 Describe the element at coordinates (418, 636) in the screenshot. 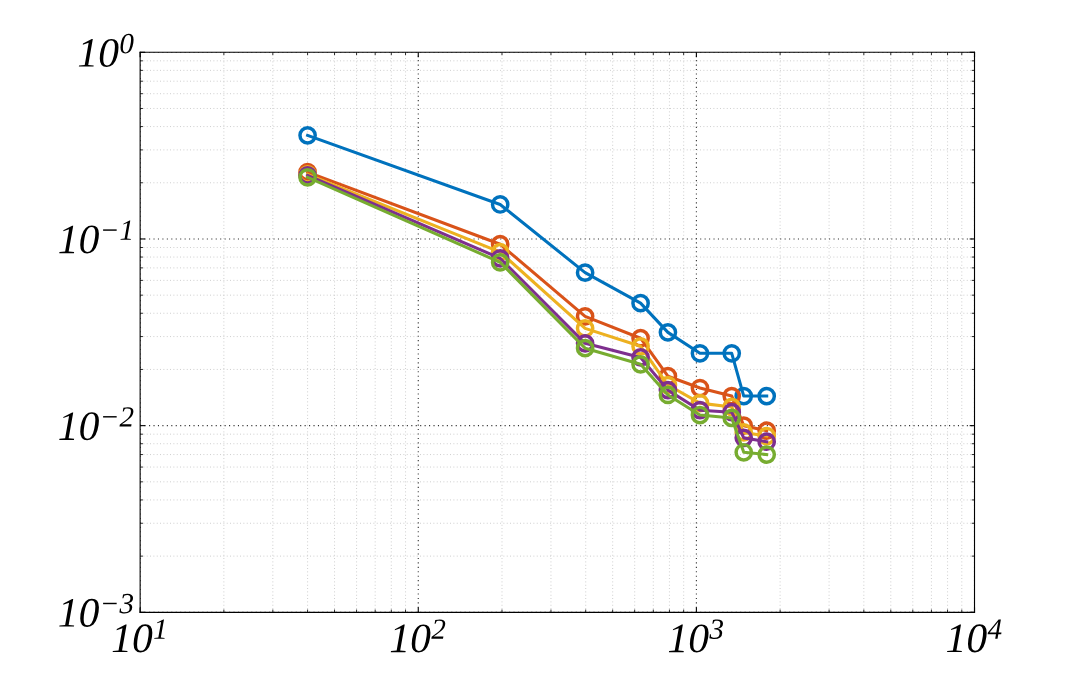

I see `x-tick-label: 10$^{2}$` at that location.